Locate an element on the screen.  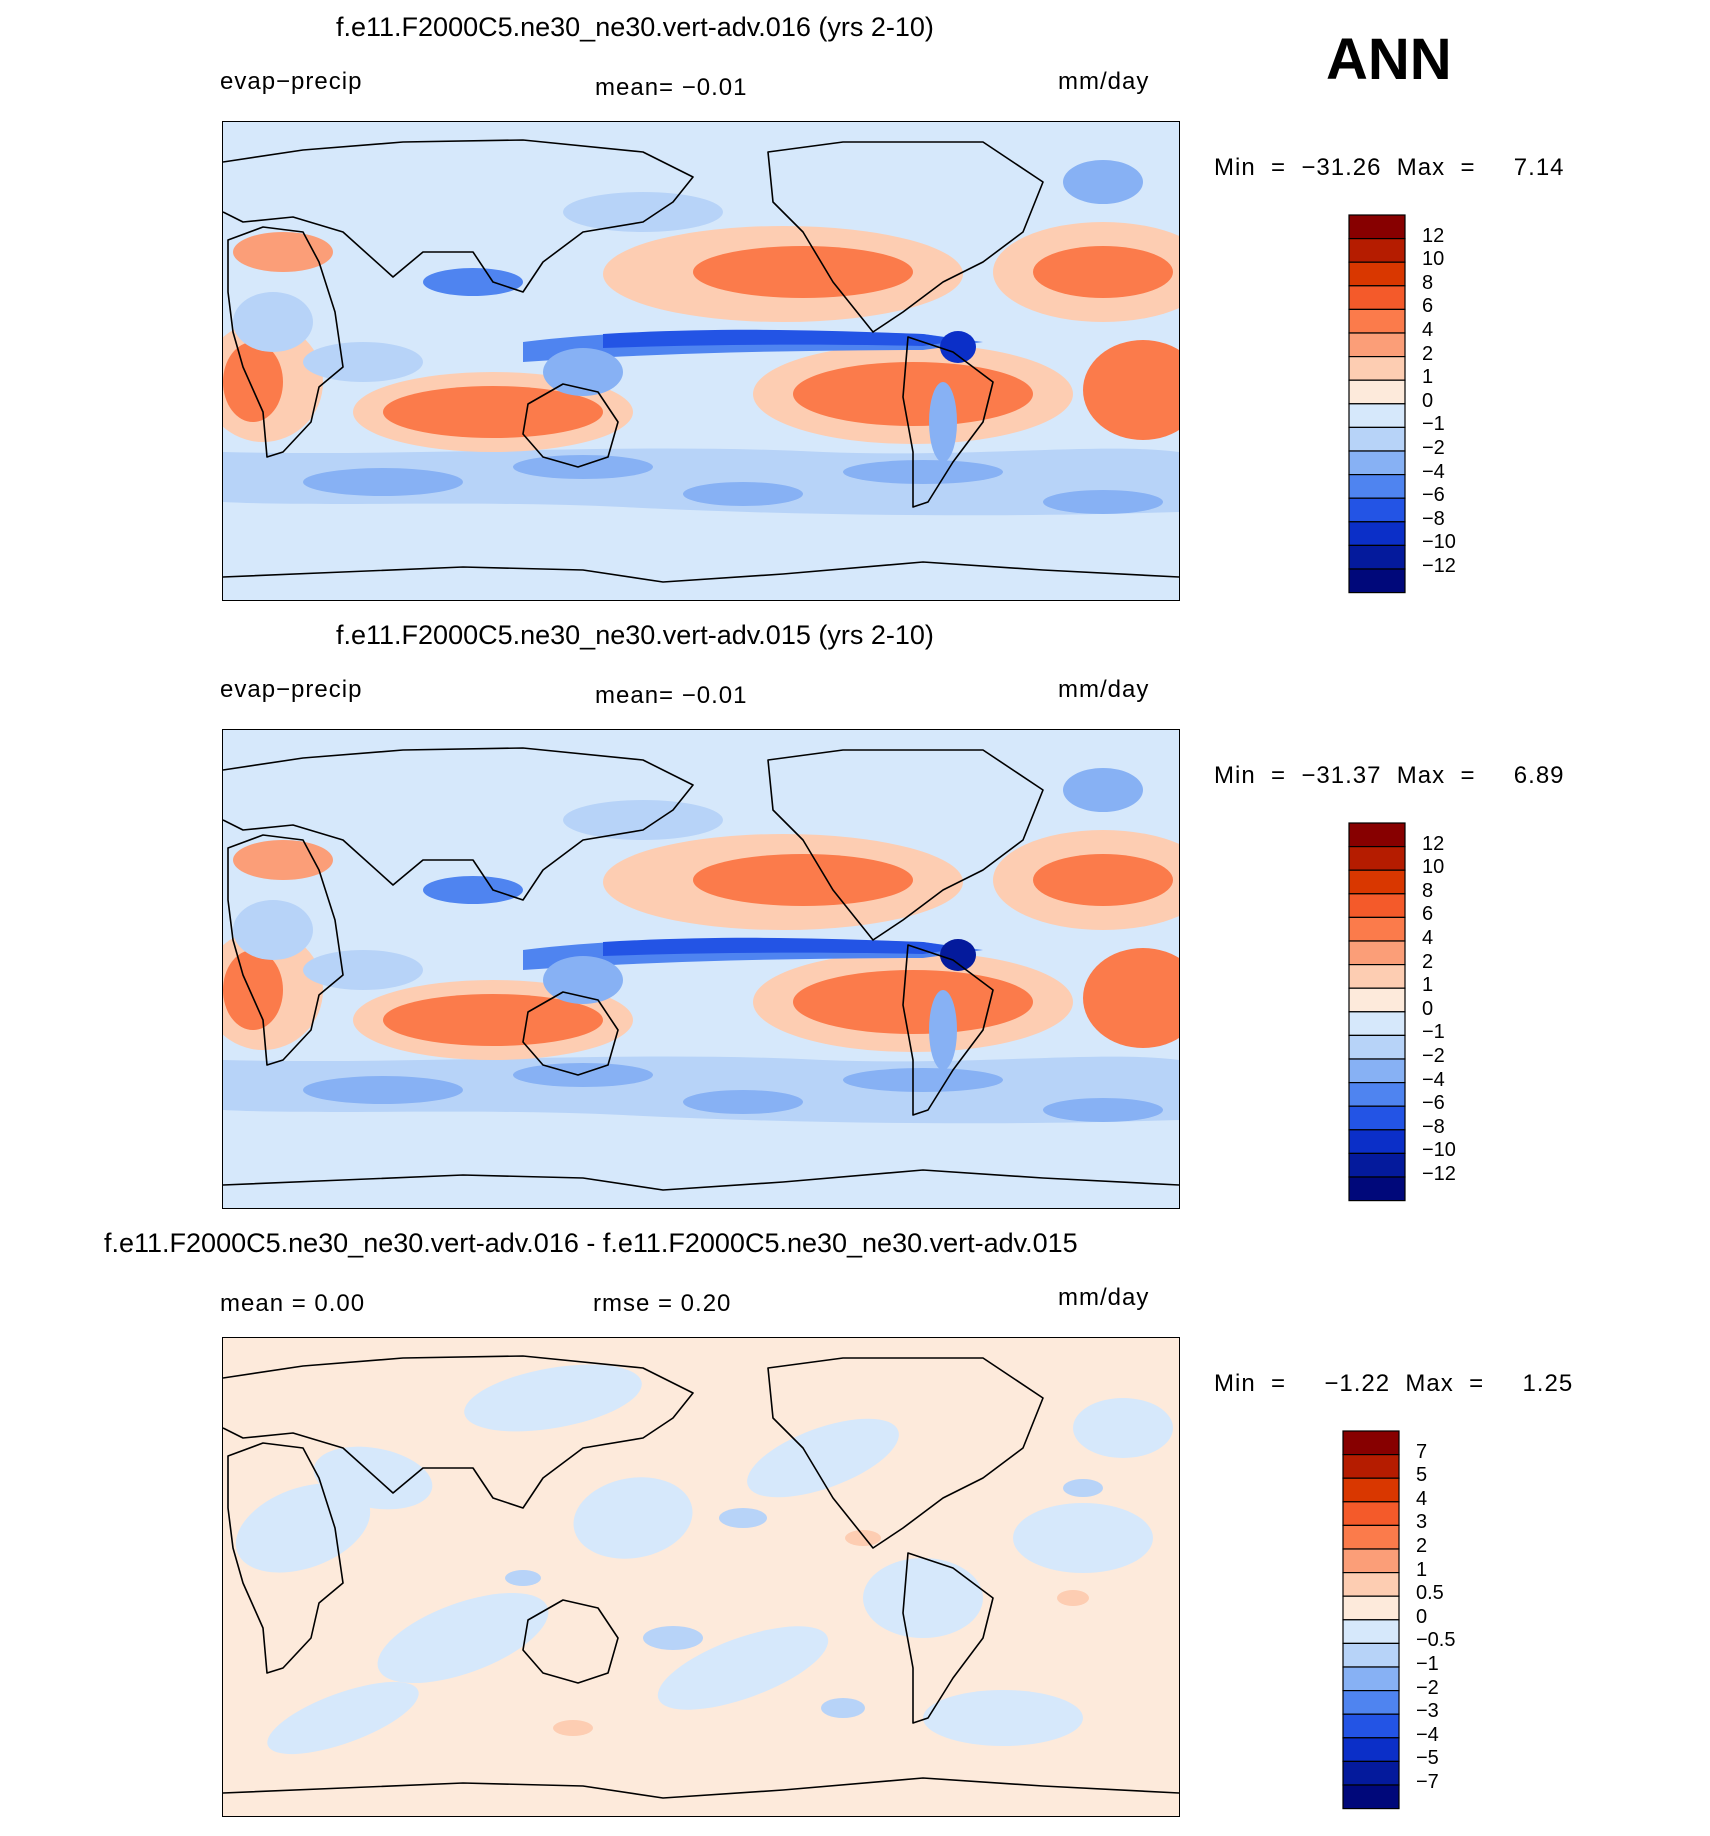
colorbar-tick-label: −6 is located at coordinates (1433, 495).